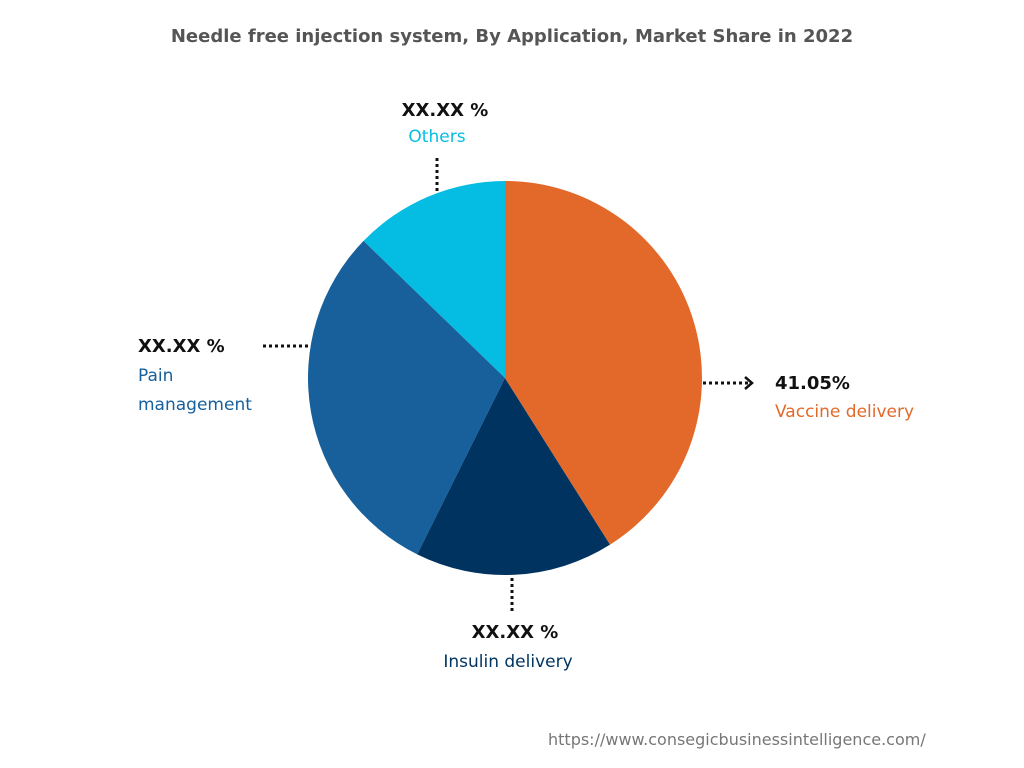 The height and width of the screenshot is (768, 1024). I want to click on leader-arrow, so click(749, 383).